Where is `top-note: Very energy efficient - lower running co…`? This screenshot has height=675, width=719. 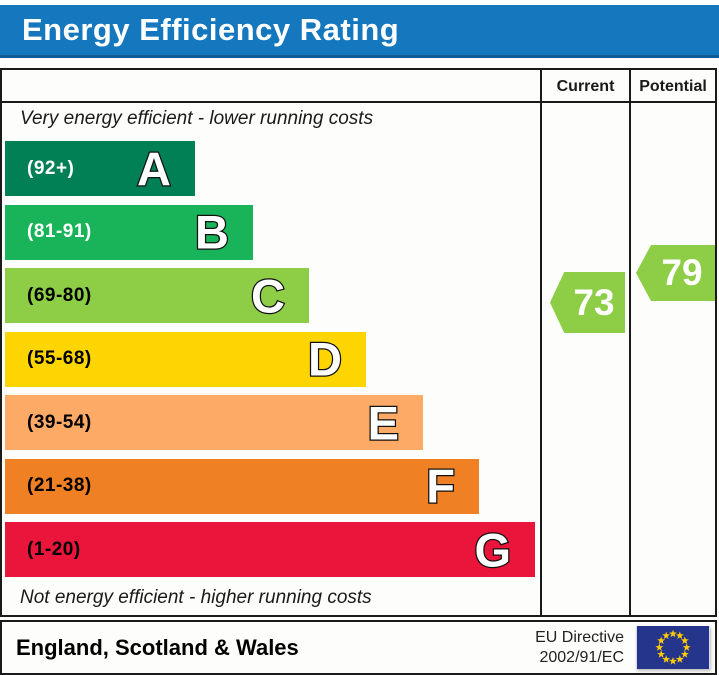 top-note: Very energy efficient - lower running co… is located at coordinates (197, 118).